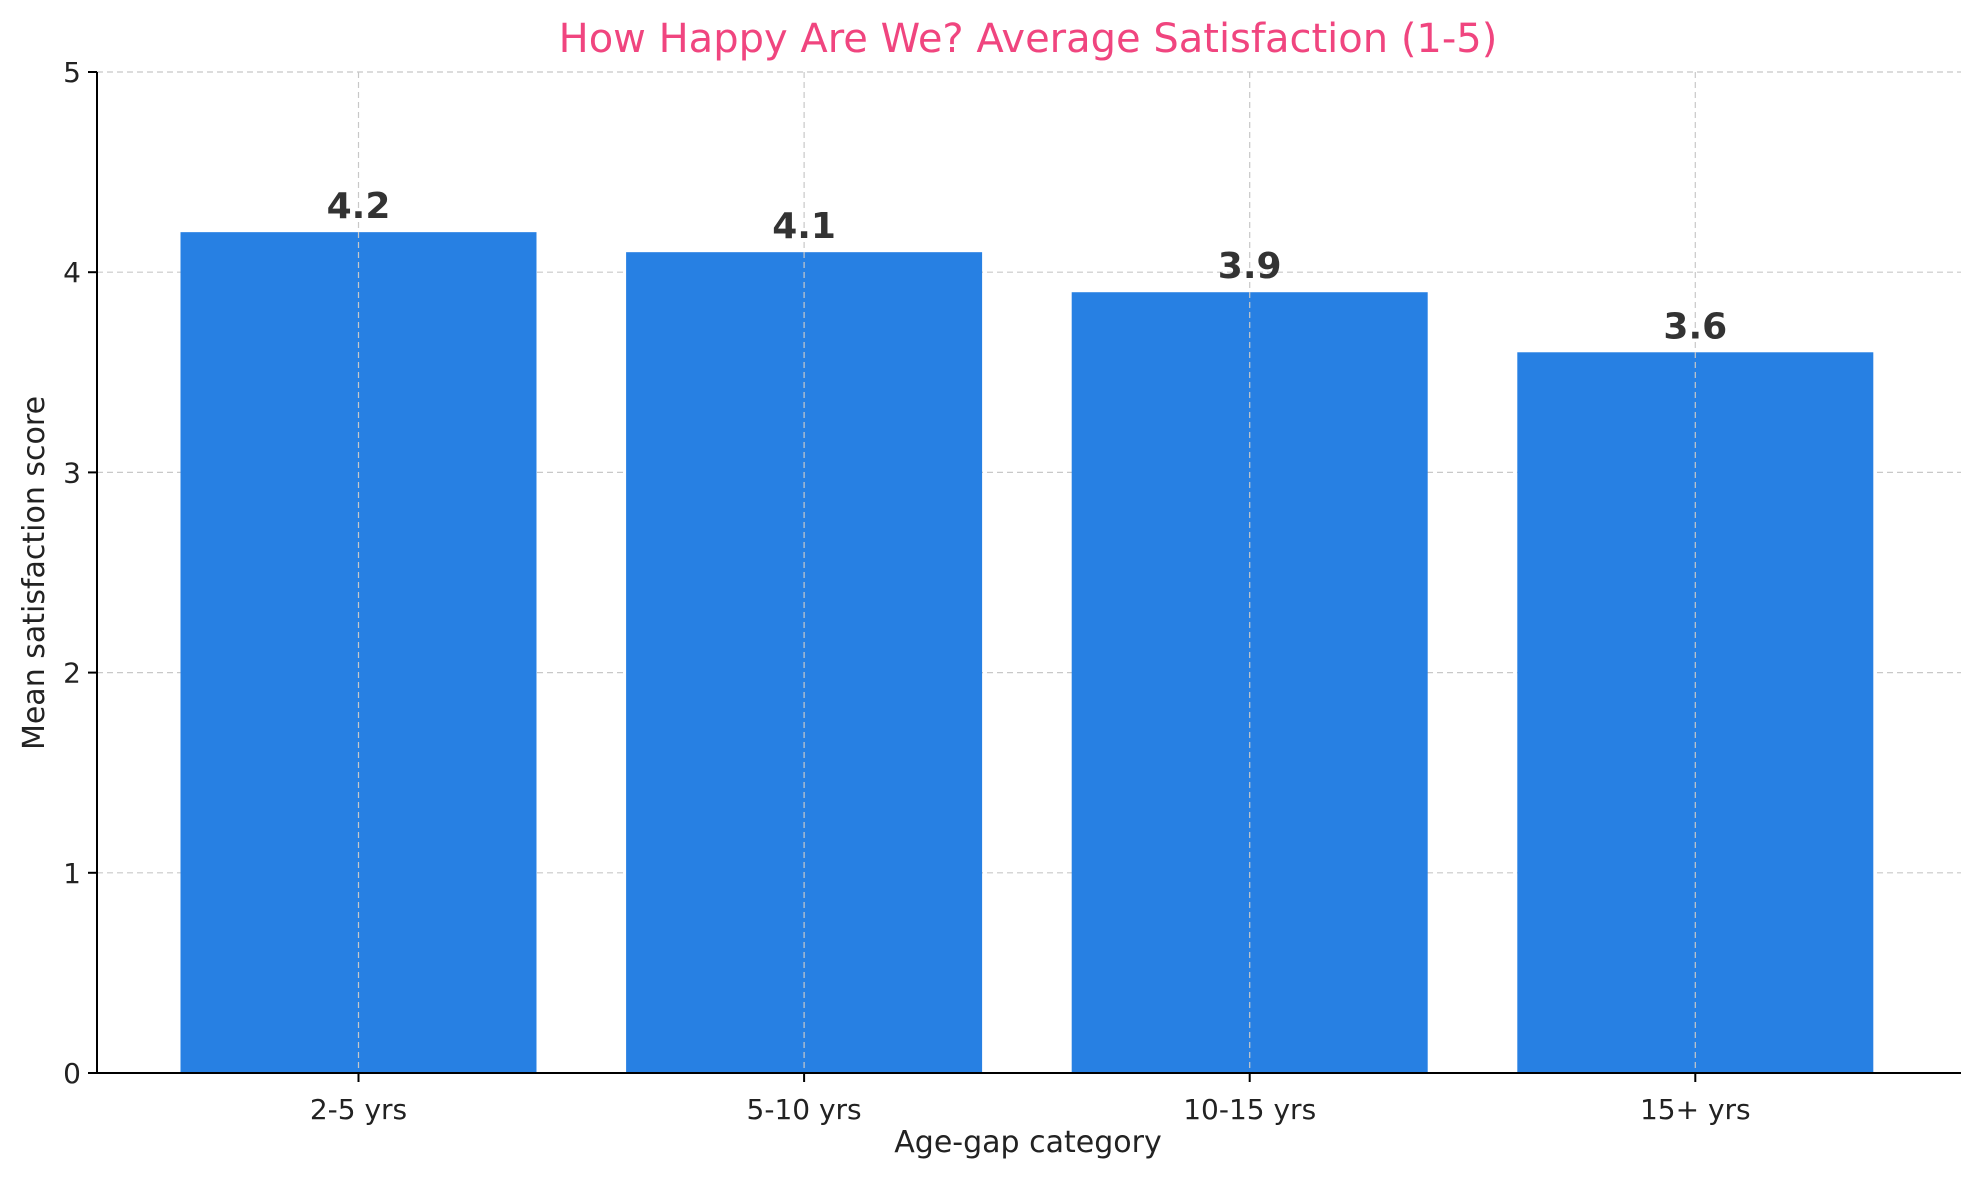 The width and height of the screenshot is (1979, 1184). Describe the element at coordinates (1695, 1109) in the screenshot. I see `x-tick-label: 15+ yrs` at that location.